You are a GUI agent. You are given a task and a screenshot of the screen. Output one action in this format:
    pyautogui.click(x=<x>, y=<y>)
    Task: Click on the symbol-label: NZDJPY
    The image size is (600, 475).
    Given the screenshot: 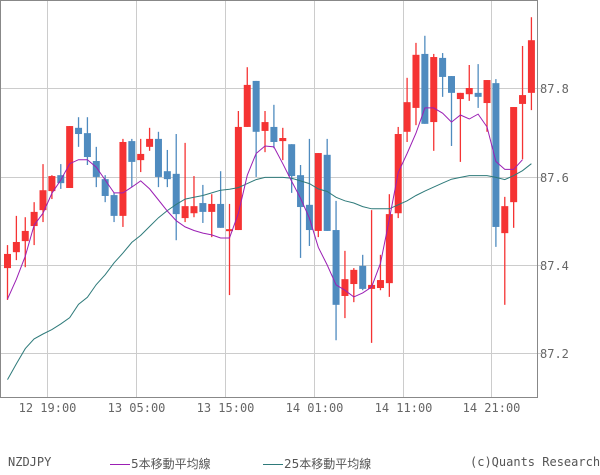 What is the action you would take?
    pyautogui.click(x=30, y=462)
    